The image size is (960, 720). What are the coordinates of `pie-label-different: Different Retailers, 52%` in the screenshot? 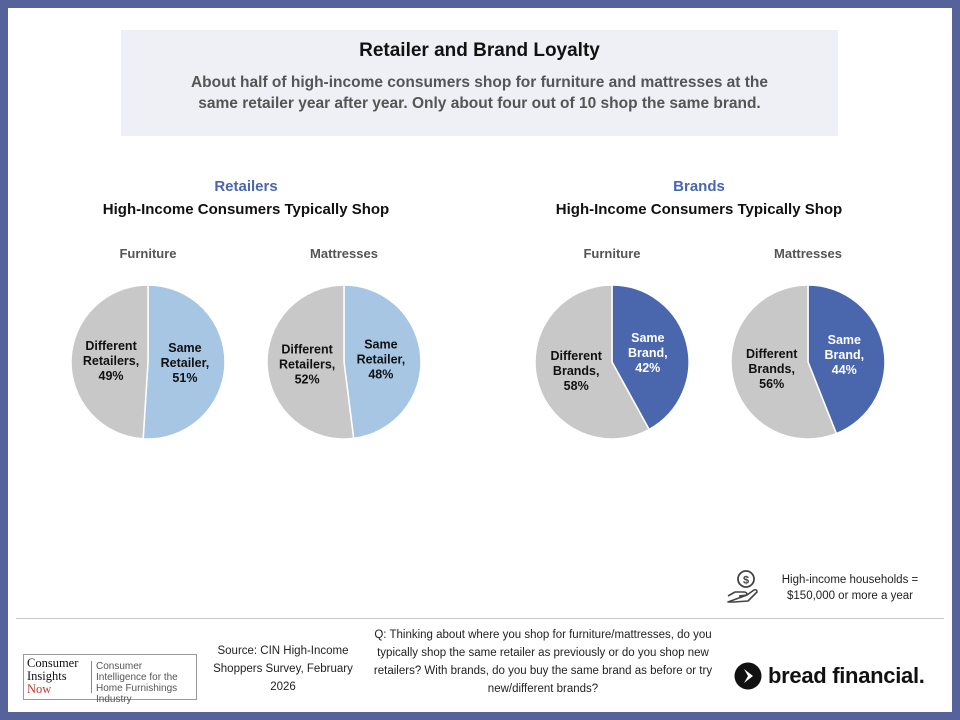 It's located at (307, 364).